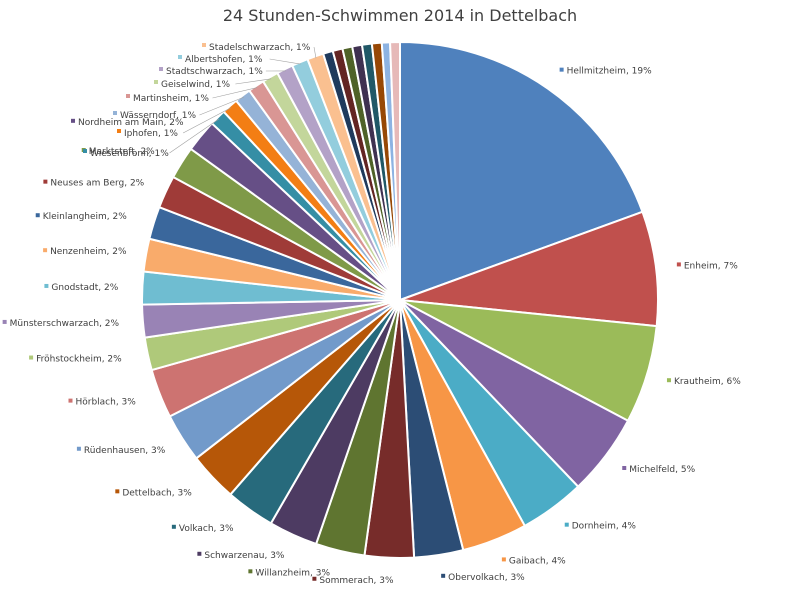 The image size is (800, 600). I want to click on slice-label: Gnodstadt, 2%, so click(81, 288).